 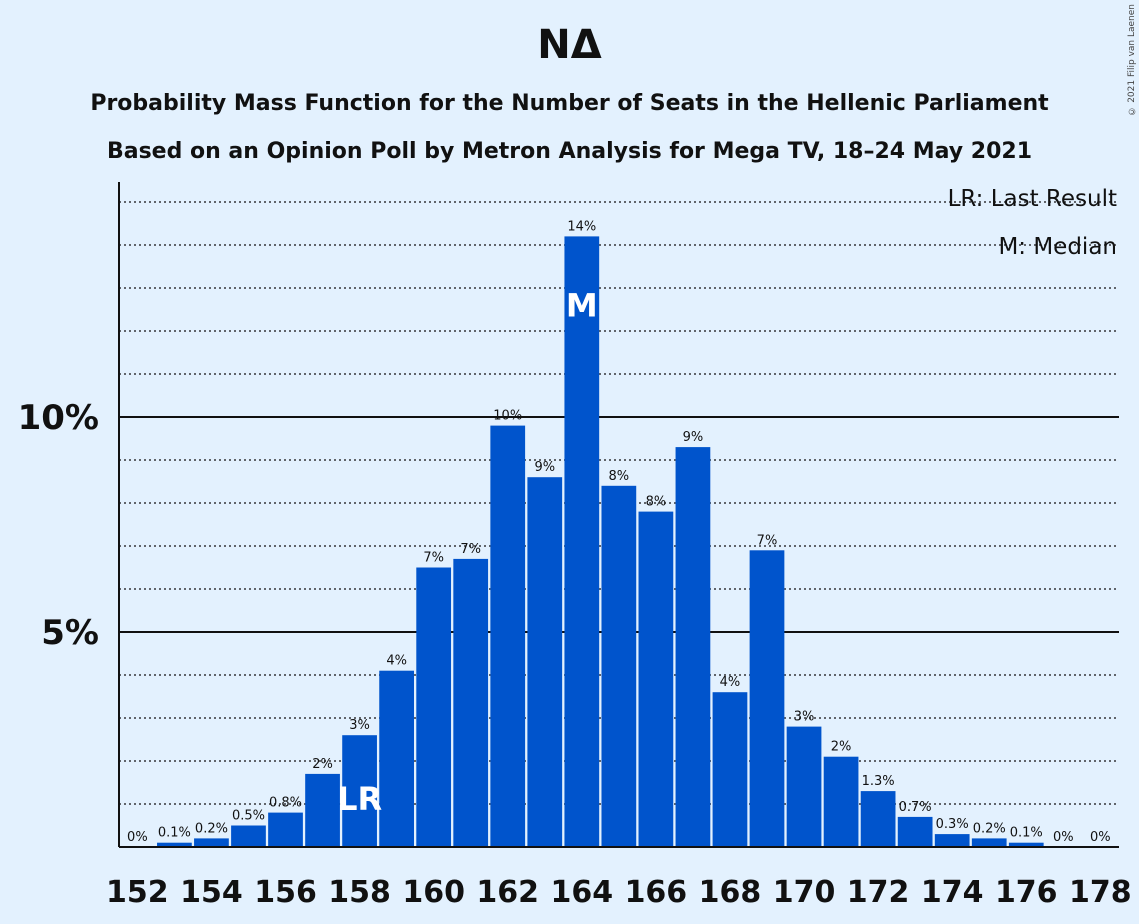 I want to click on data-label: 0.7%, so click(x=915, y=807).